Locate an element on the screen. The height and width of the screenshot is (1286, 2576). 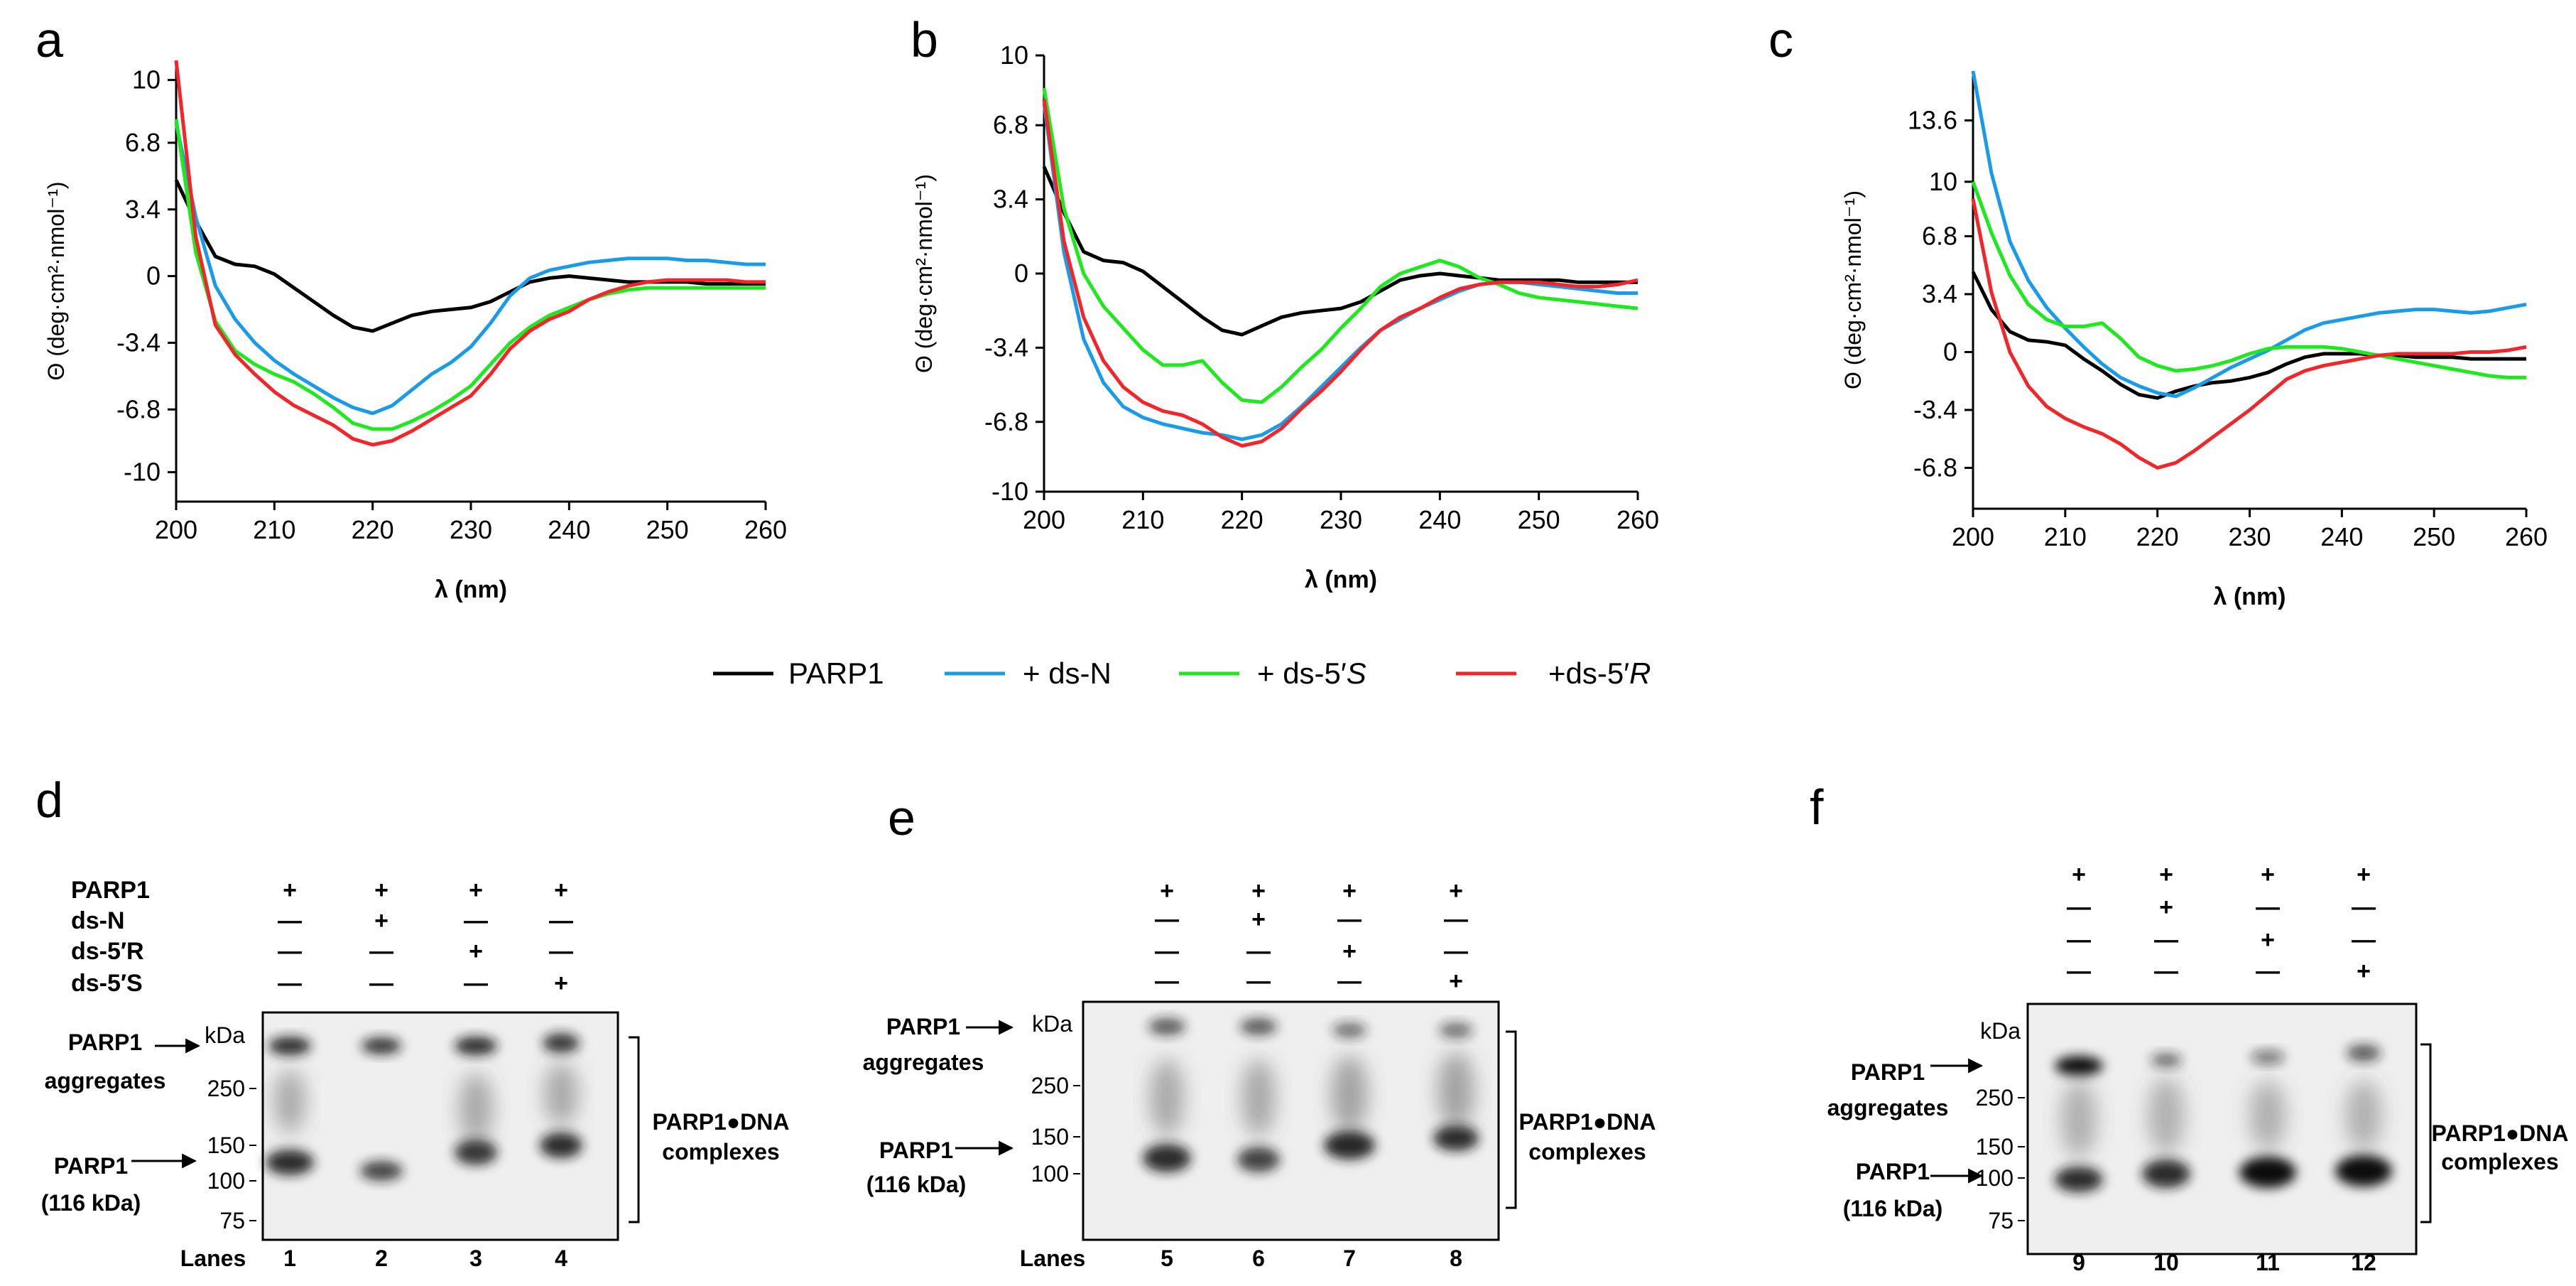
legend-label-ds5R: +ds-5′R is located at coordinates (1599, 673).